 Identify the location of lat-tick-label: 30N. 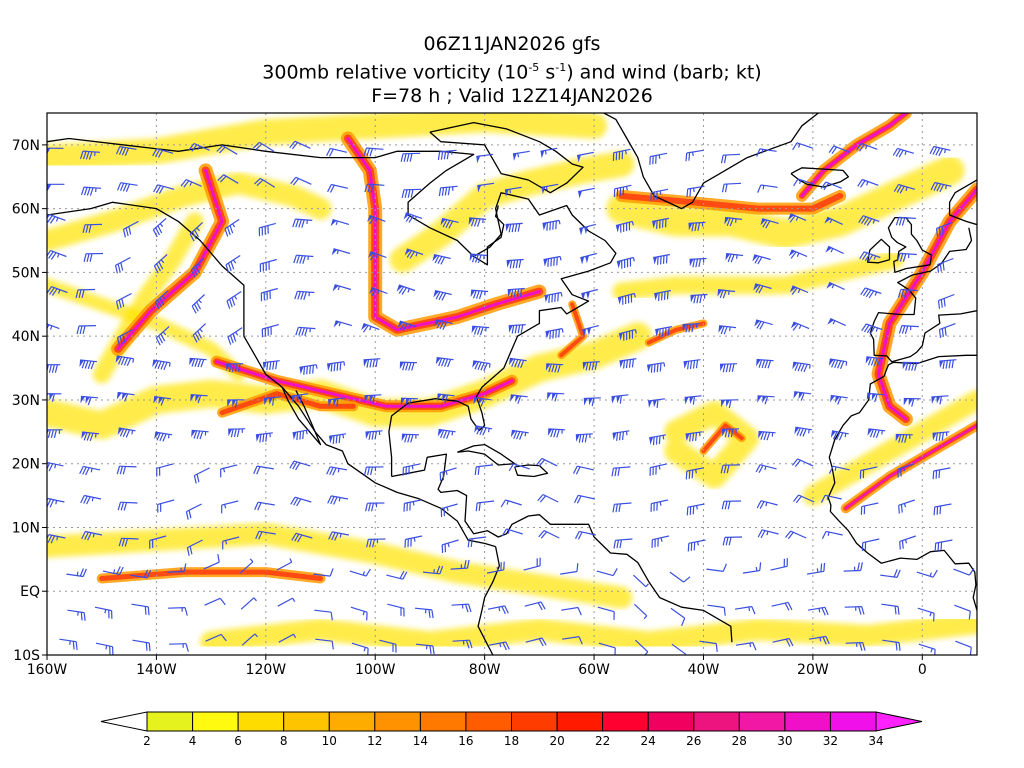
(26, 401).